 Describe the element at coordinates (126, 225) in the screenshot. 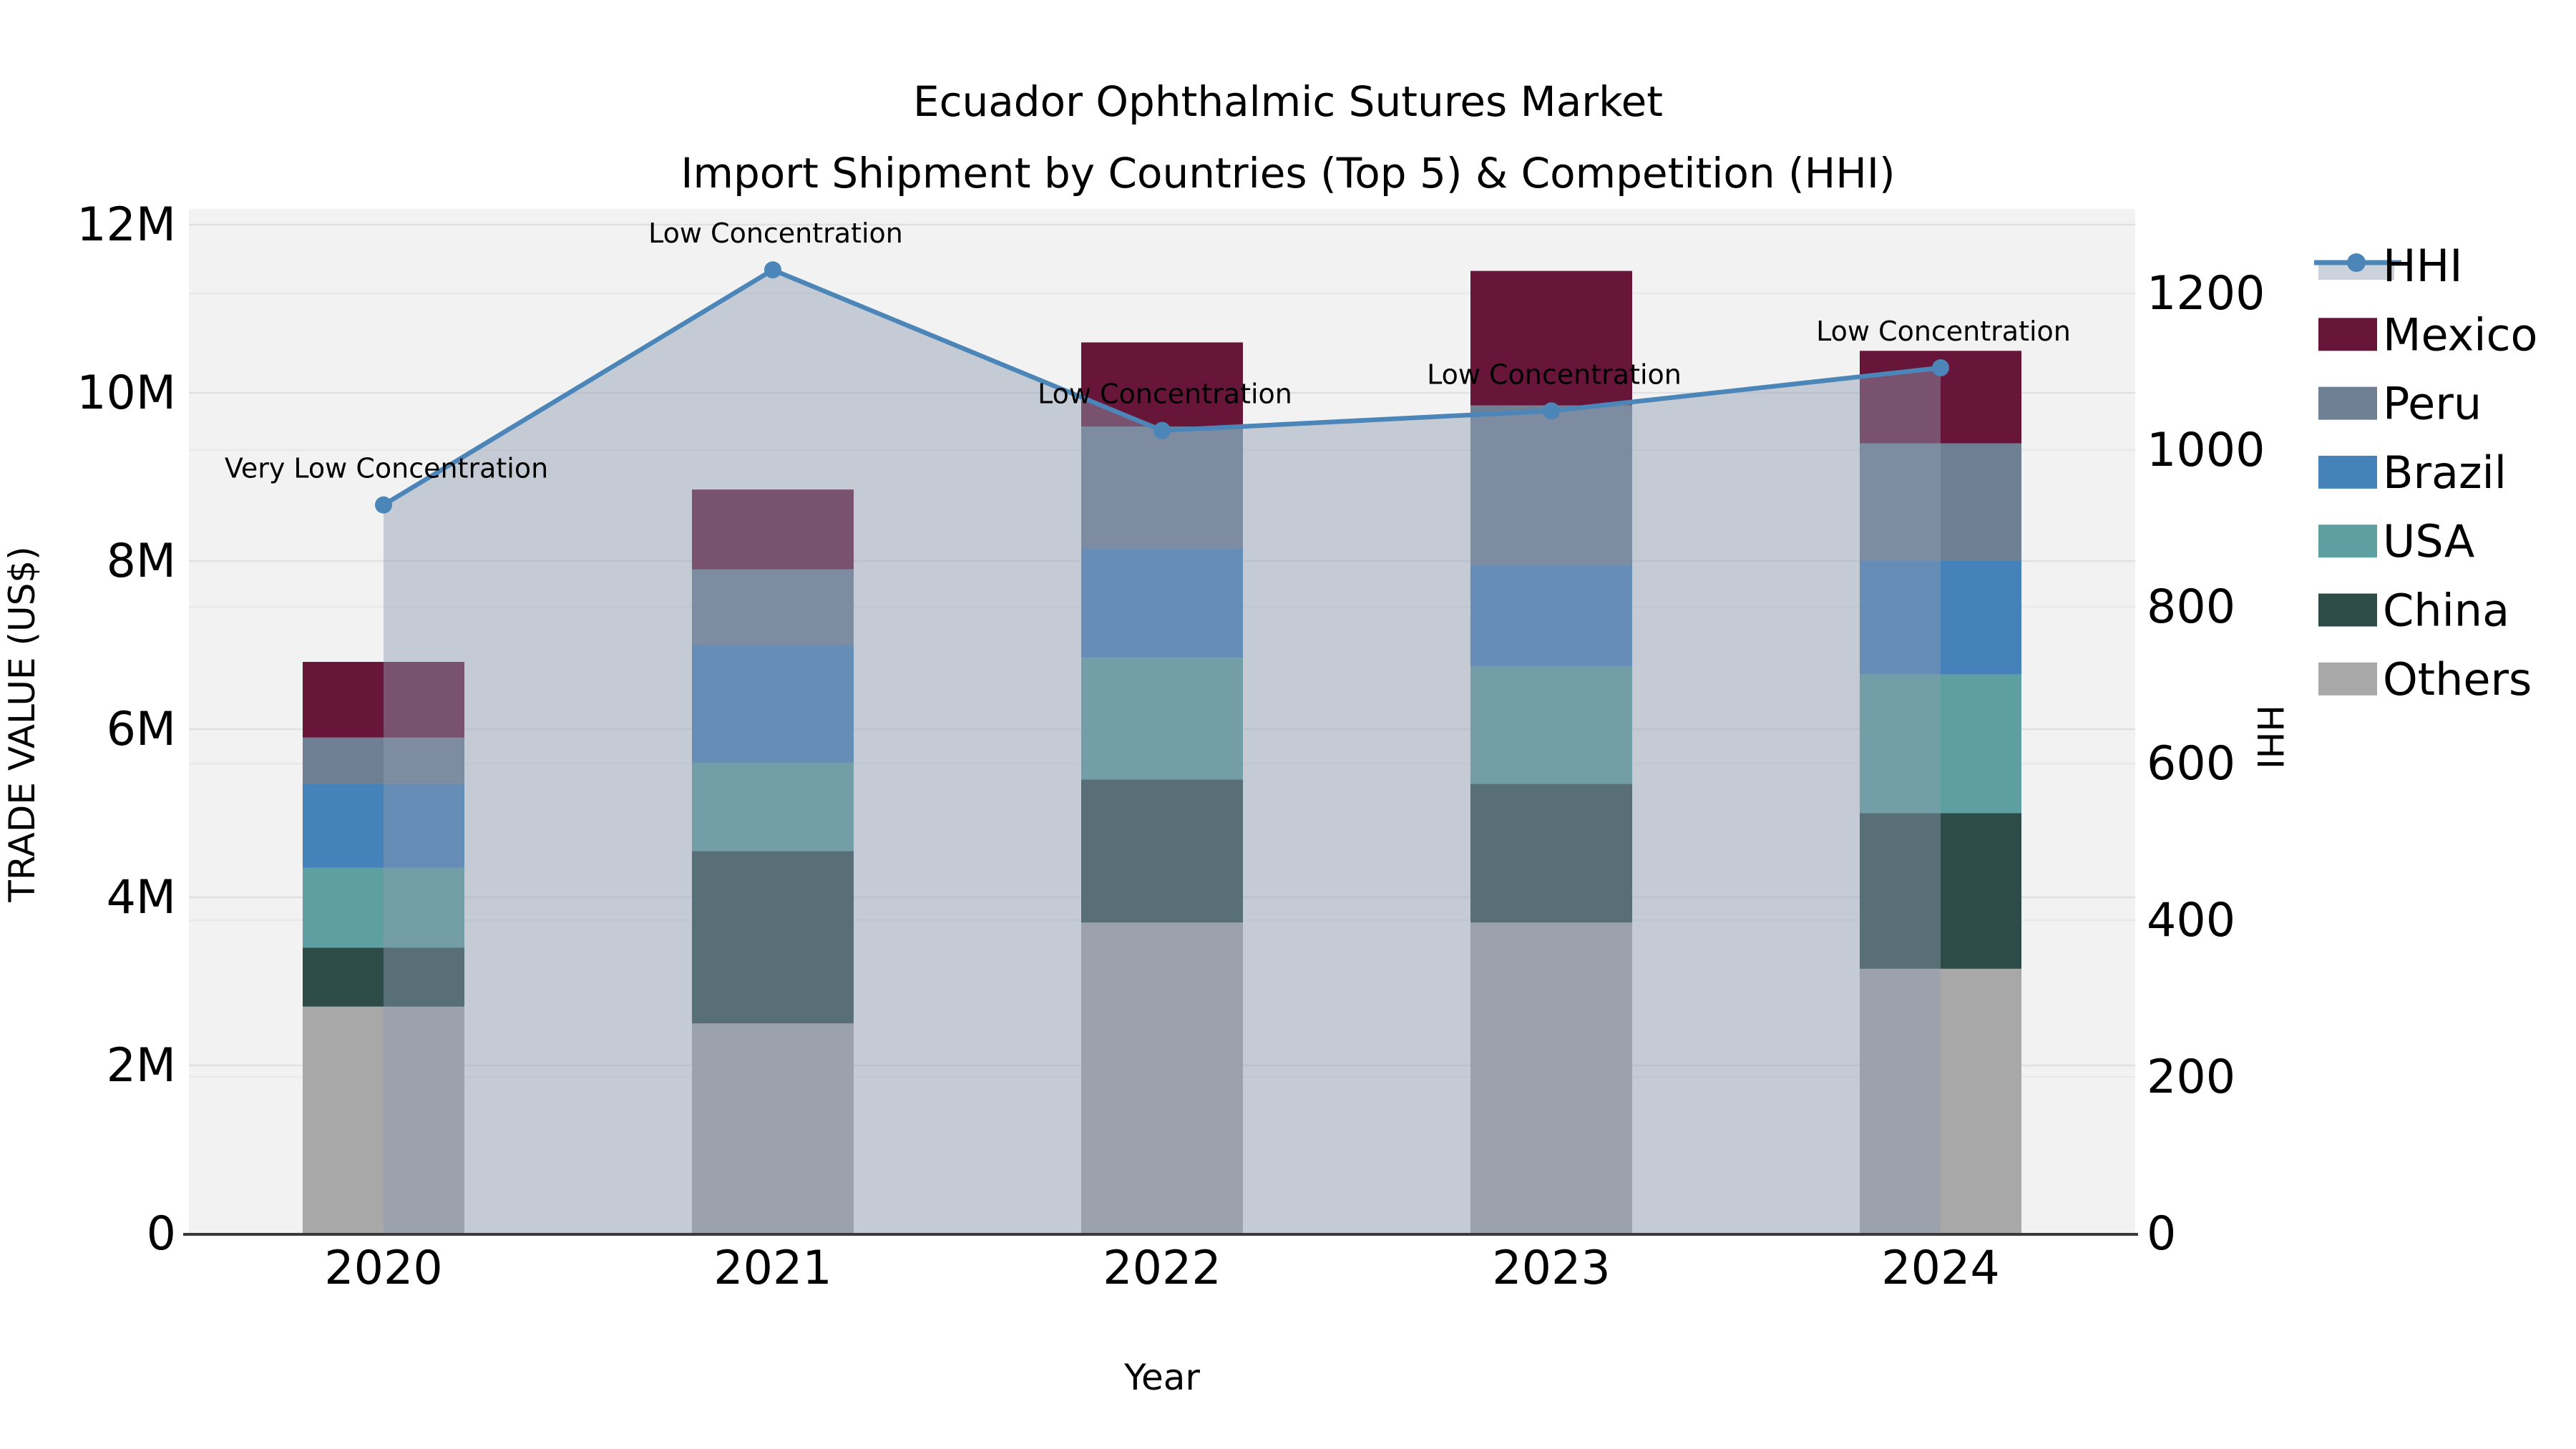

I see `y-tick-left-12M: 12M` at that location.